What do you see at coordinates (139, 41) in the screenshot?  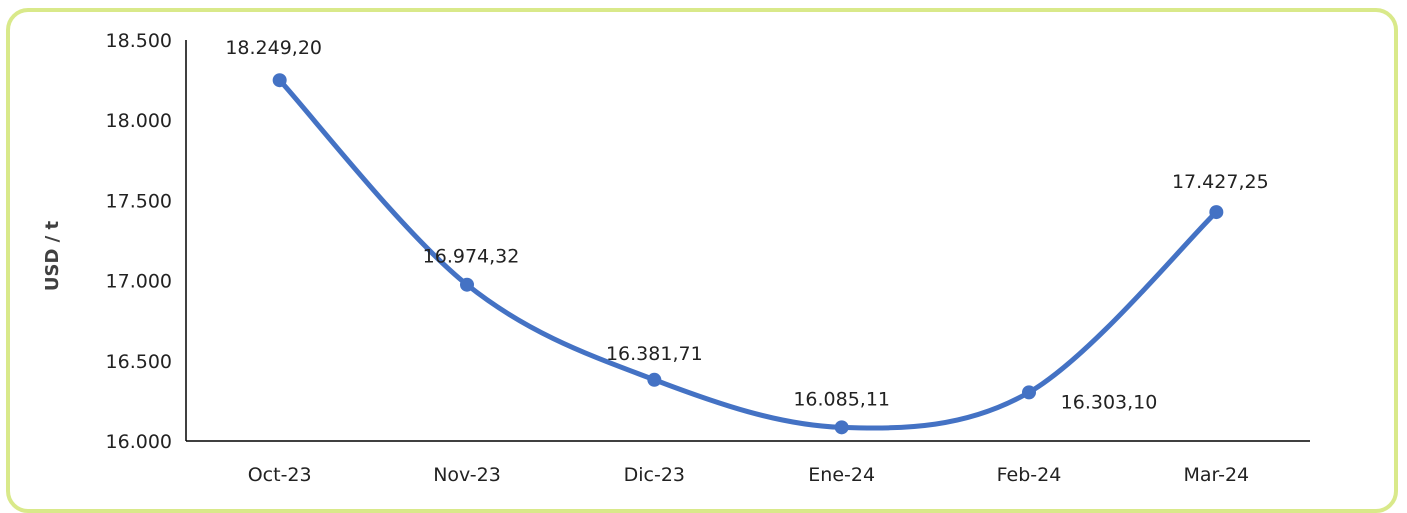 I see `y-tick-label: 18.500` at bounding box center [139, 41].